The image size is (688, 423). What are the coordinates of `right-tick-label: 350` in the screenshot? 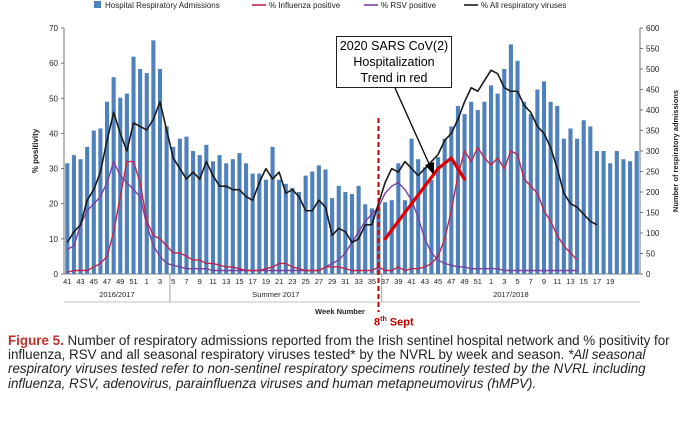 It's located at (653, 131).